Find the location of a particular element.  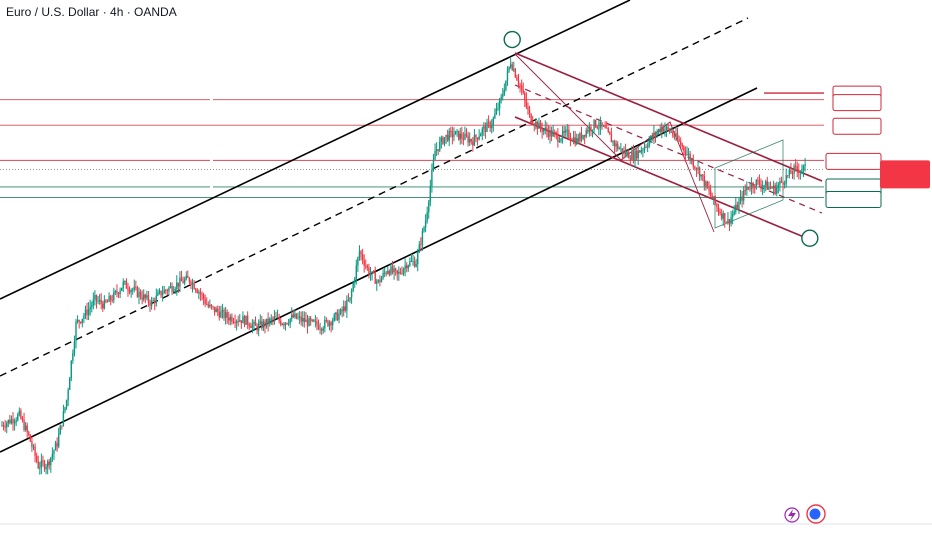

price-axis is located at coordinates (879, 275).